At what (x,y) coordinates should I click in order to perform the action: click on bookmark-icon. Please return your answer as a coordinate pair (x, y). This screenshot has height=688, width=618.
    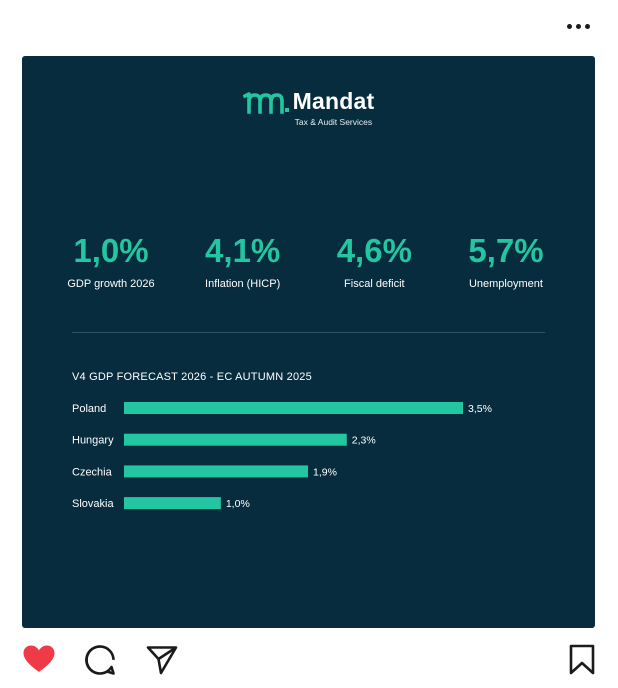
    Looking at the image, I should click on (582, 659).